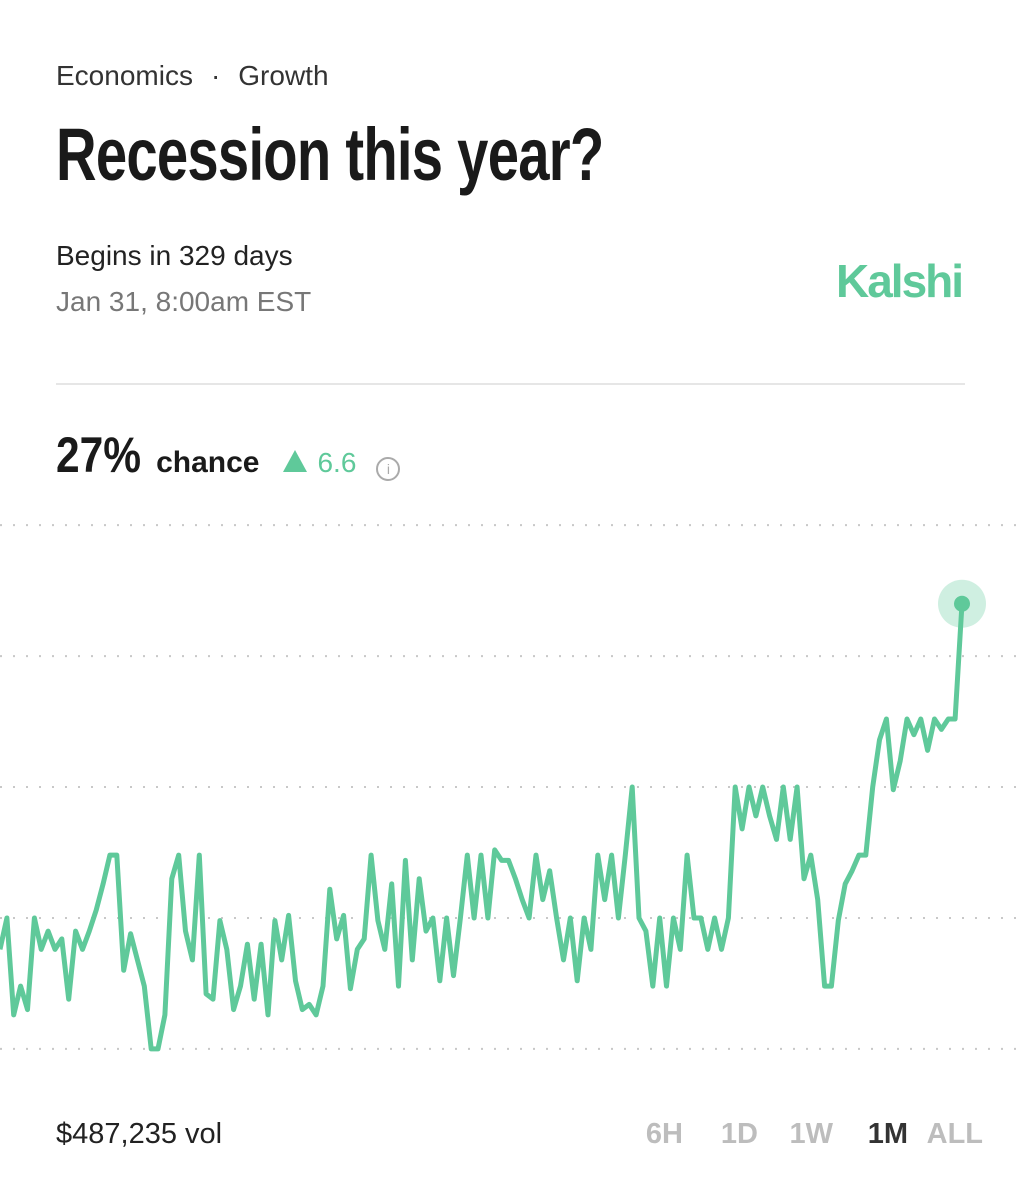 This screenshot has width=1021, height=1200. What do you see at coordinates (900, 281) in the screenshot?
I see `brand-logo: Kalshi` at bounding box center [900, 281].